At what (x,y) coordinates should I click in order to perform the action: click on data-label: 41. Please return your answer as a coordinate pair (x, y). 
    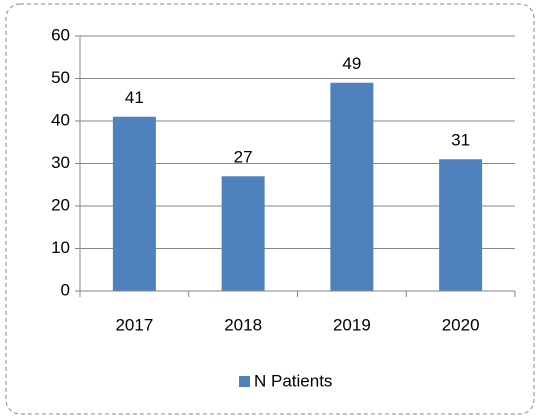
    Looking at the image, I should click on (134, 97).